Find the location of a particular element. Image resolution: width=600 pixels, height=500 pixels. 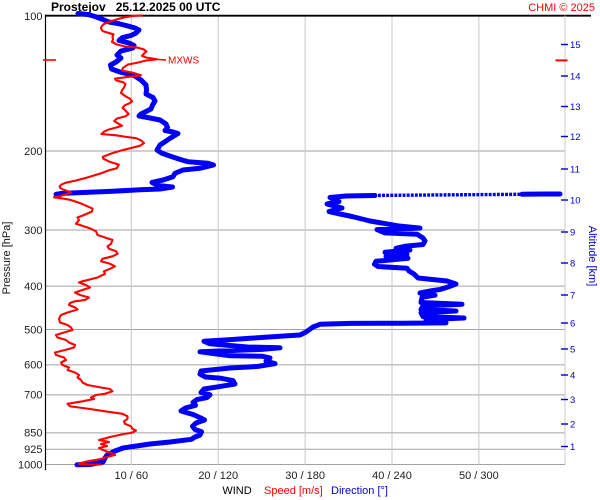

svg-text: 1000 is located at coordinates (30, 465).